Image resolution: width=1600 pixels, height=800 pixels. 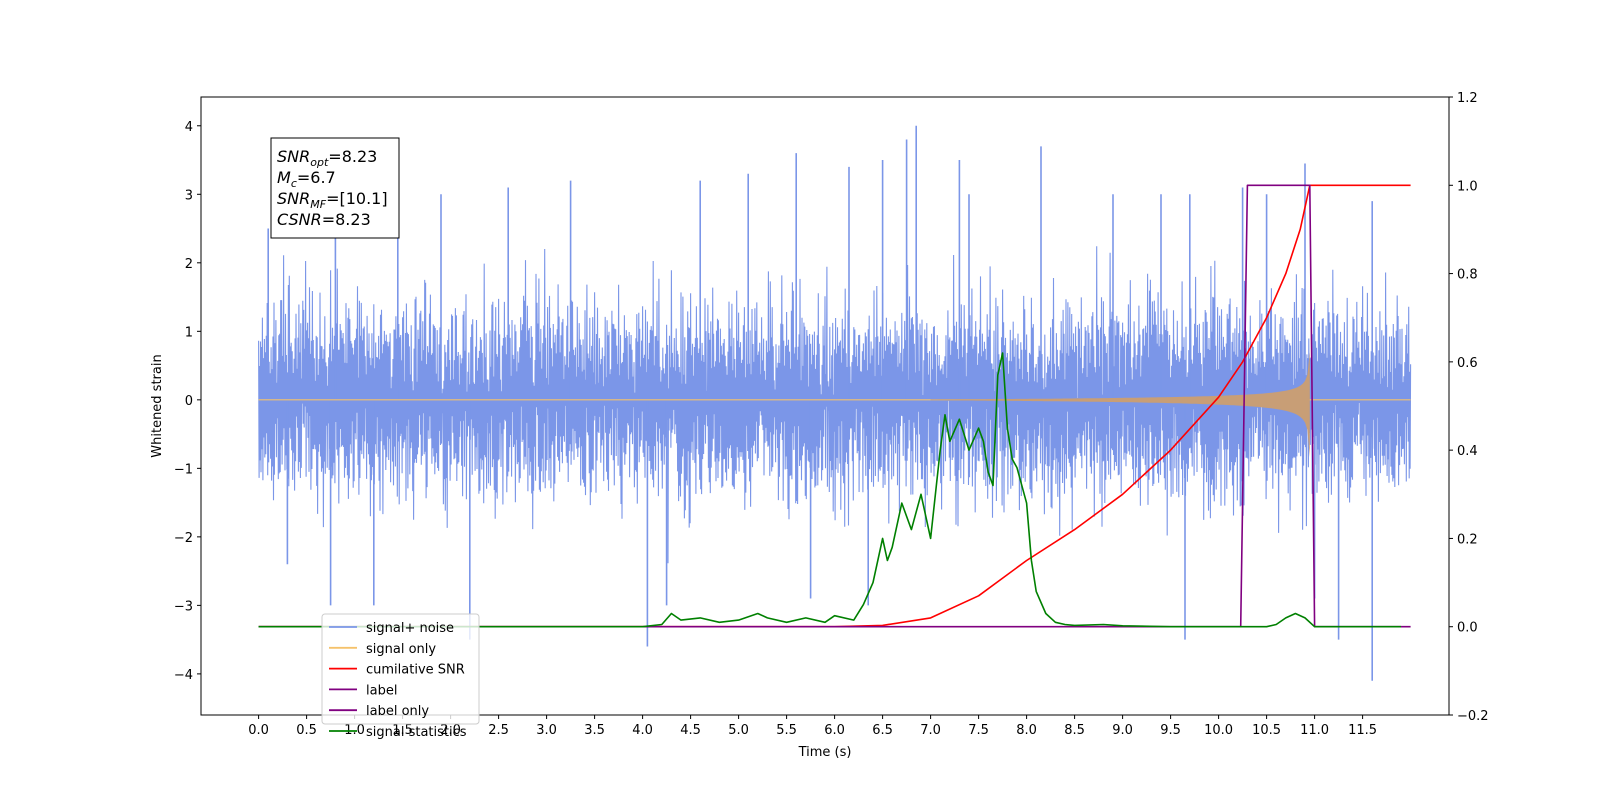 I want to click on y2-tick-label: 0.6, so click(x=1467, y=363).